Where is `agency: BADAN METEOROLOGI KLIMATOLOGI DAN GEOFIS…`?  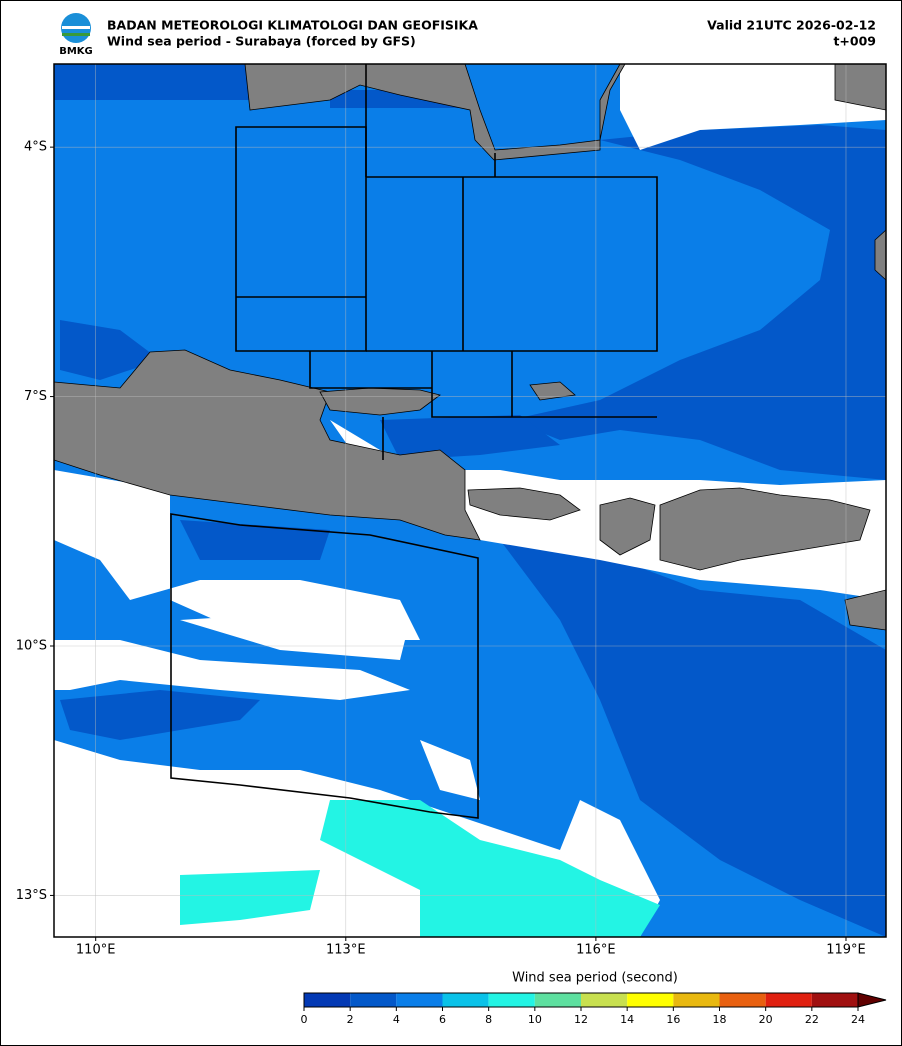 agency: BADAN METEOROLOGI KLIMATOLOGI DAN GEOFIS… is located at coordinates (292, 25).